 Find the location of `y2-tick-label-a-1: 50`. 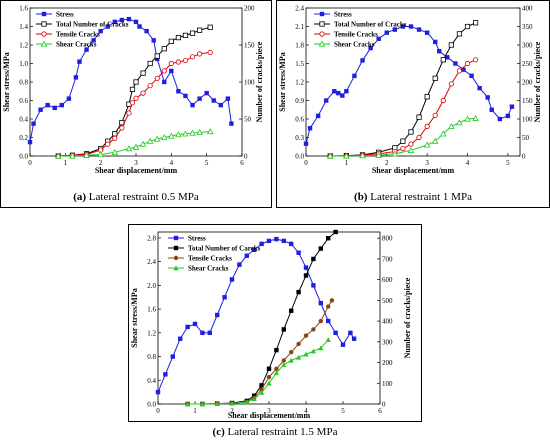

y2-tick-label-a-1: 50 is located at coordinates (248, 120).